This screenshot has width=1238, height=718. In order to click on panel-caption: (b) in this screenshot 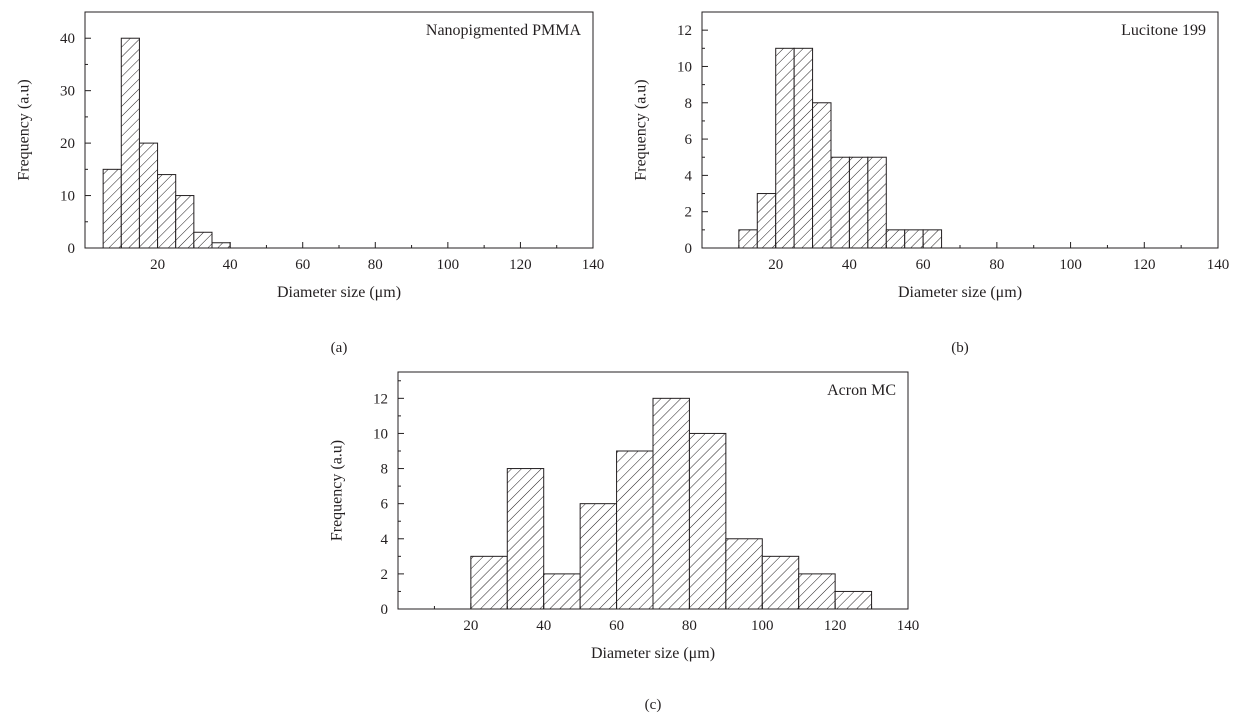, I will do `click(960, 348)`.